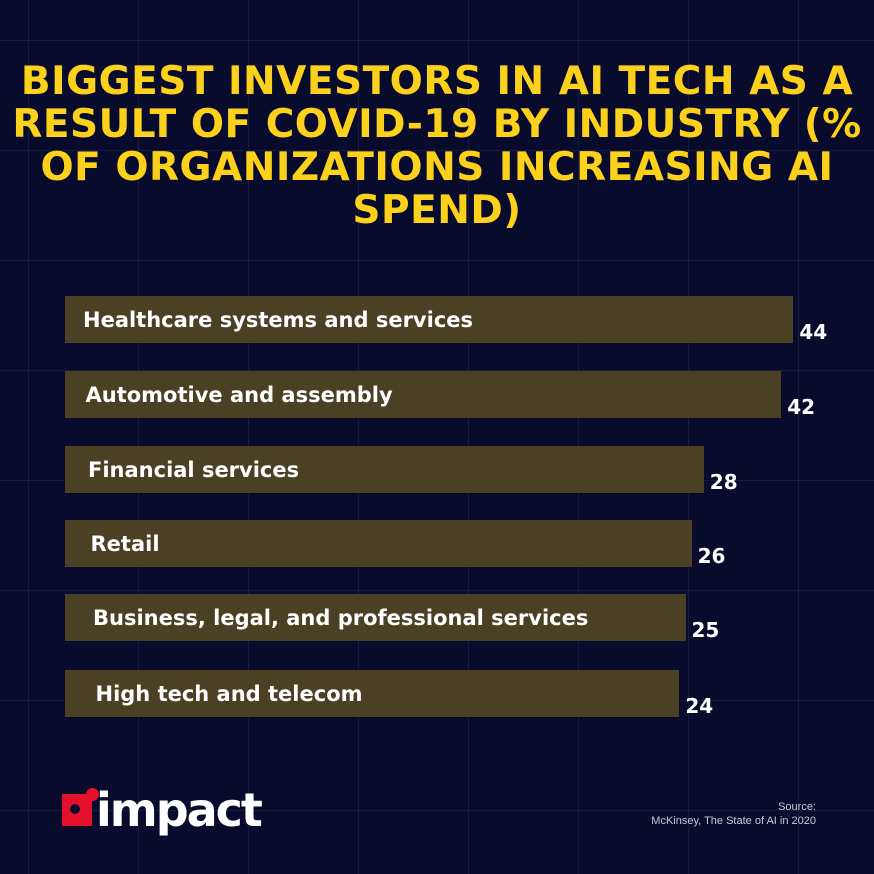 The height and width of the screenshot is (874, 874). I want to click on bar-label: High tech and telecom, so click(229, 694).